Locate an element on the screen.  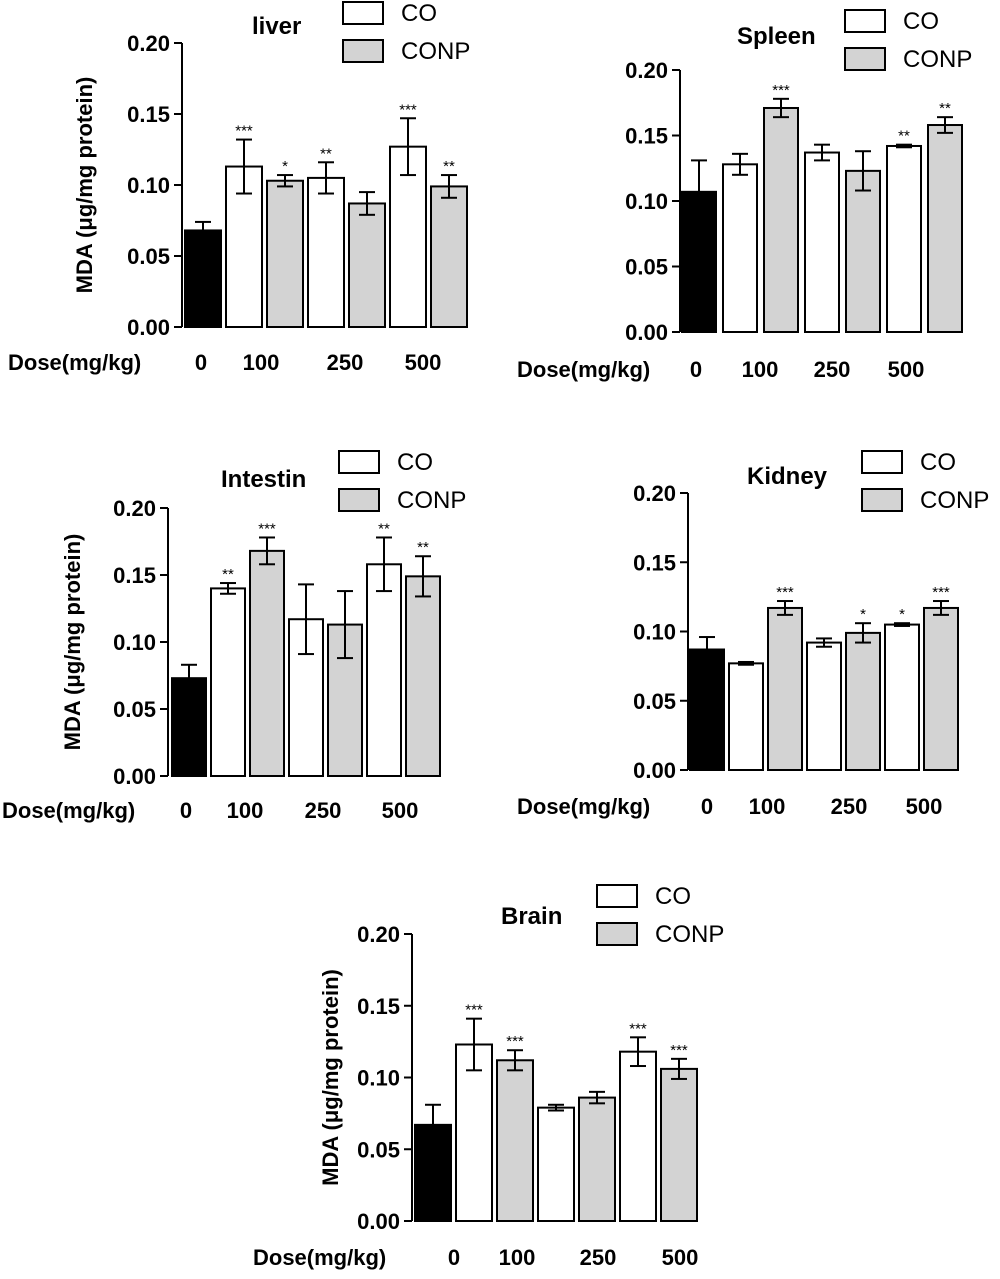
y-axis-title: MDA (μg/mg protein) is located at coordinates (72, 642).